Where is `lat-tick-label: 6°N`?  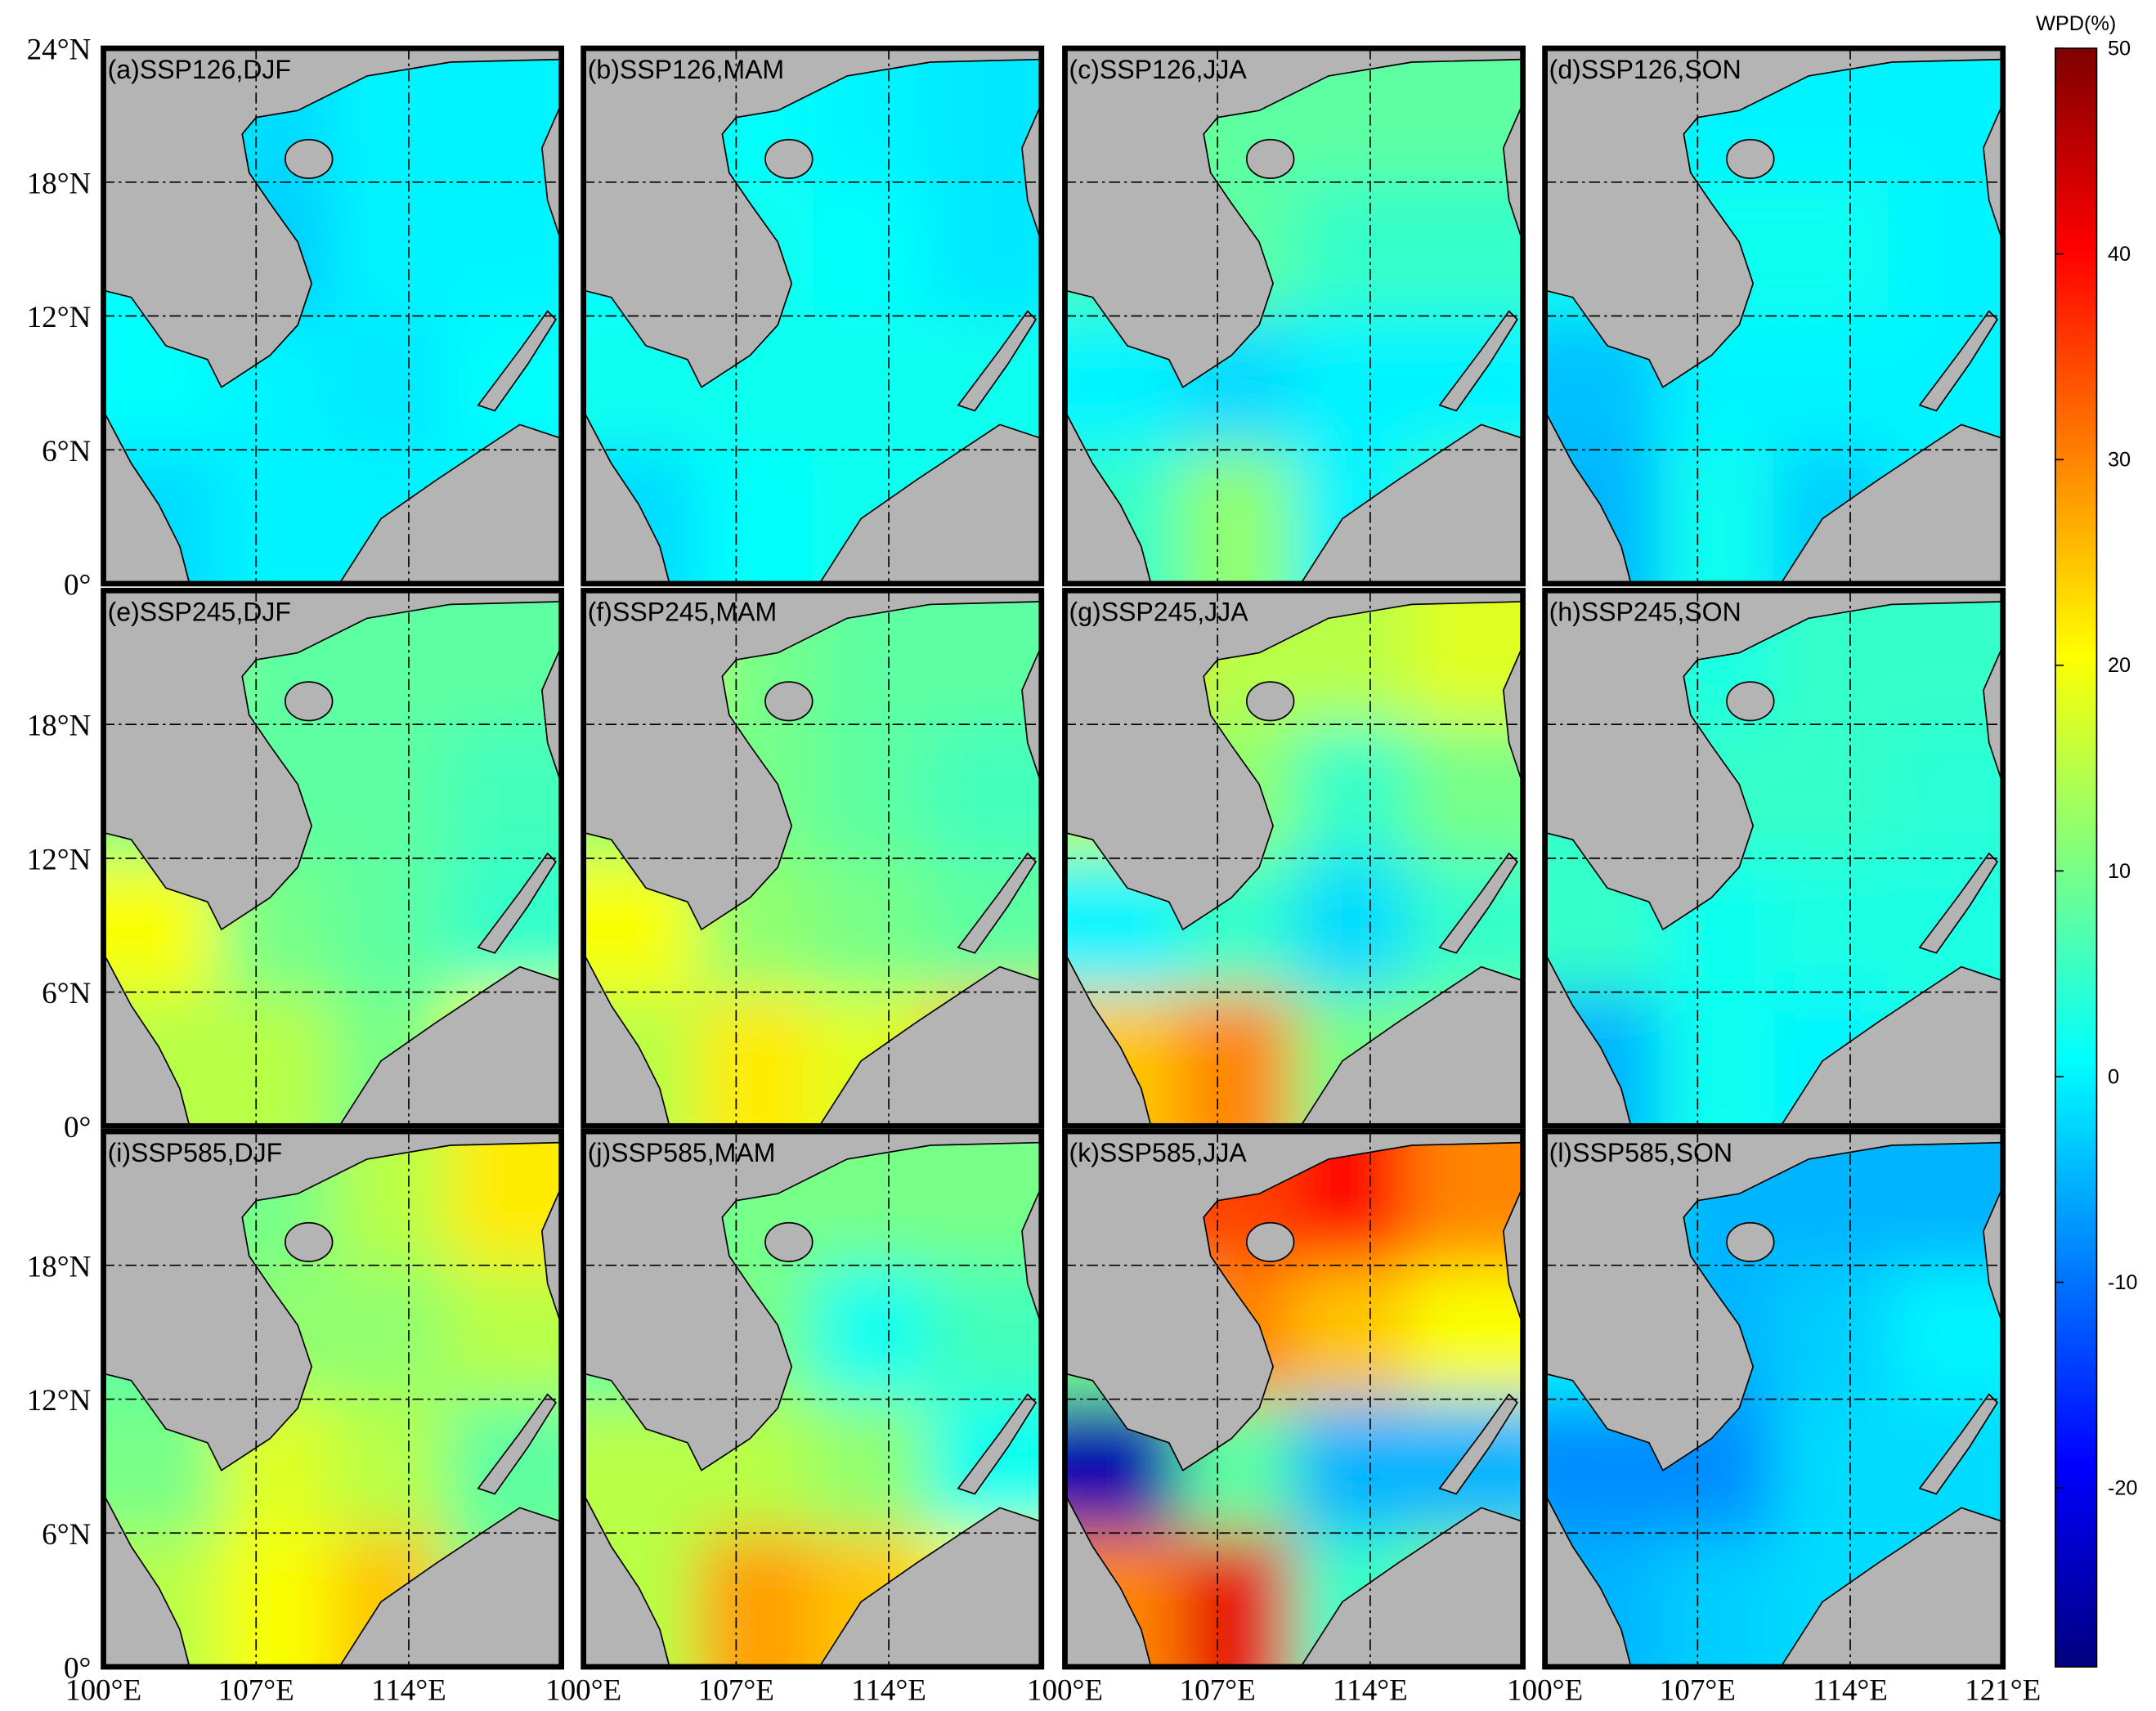 lat-tick-label: 6°N is located at coordinates (66, 1535).